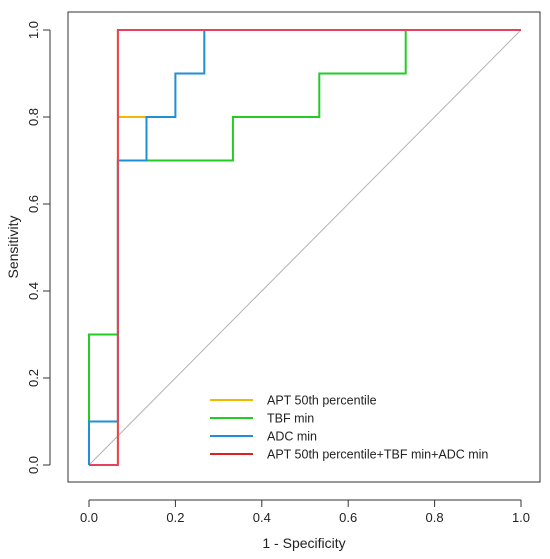 The image size is (550, 559). I want to click on x-tick-label: 0.4, so click(262, 517).